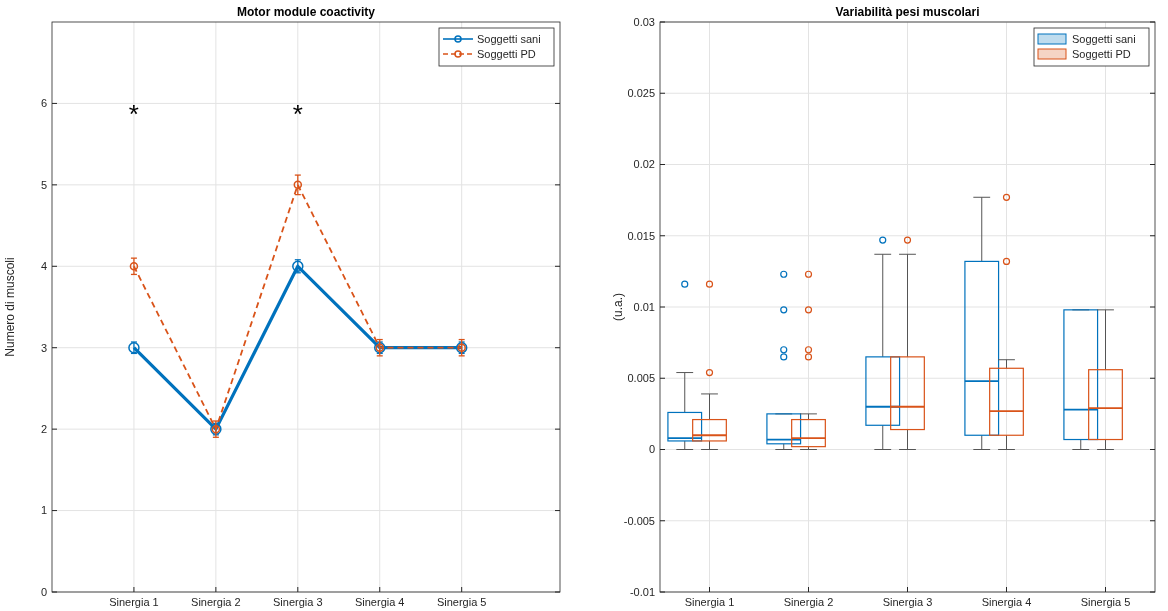  I want to click on y-axis-title: Numero di muscoli, so click(10, 307).